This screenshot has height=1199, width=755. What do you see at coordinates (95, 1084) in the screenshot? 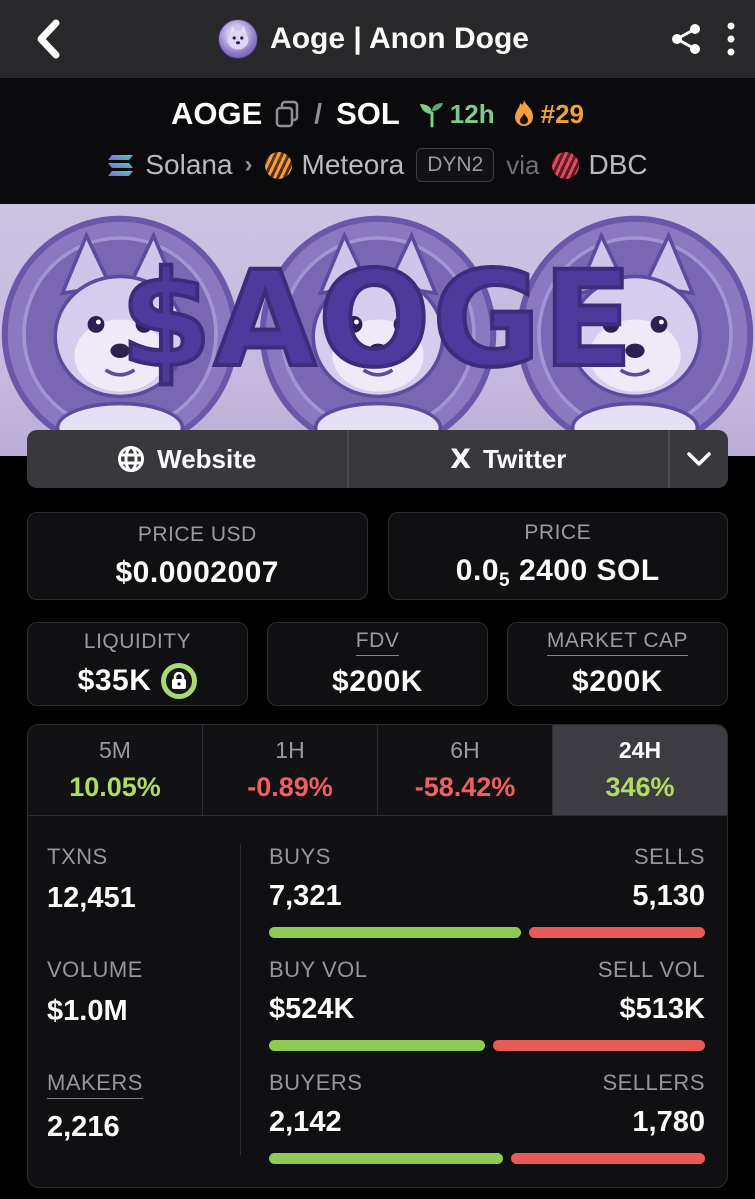
I see `makers-label: MAKERS` at bounding box center [95, 1084].